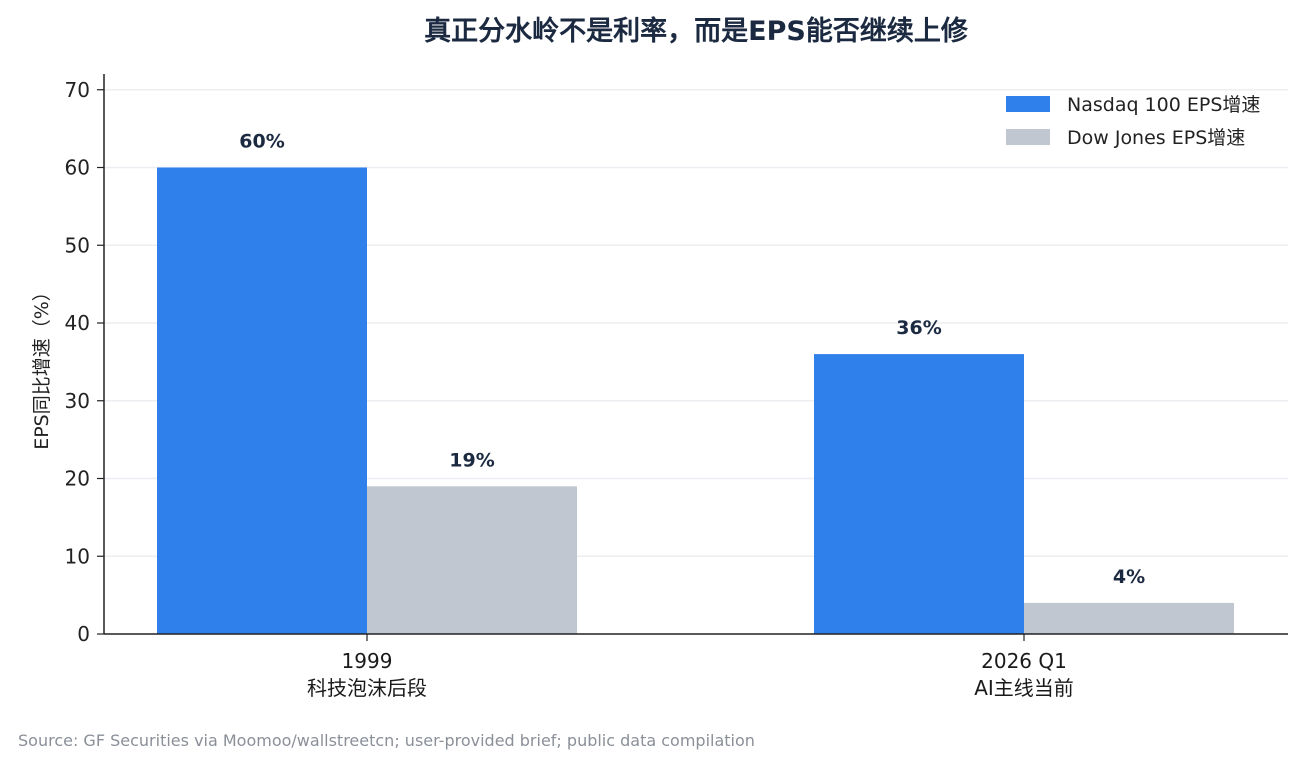 The height and width of the screenshot is (767, 1304). Describe the element at coordinates (77, 362) in the screenshot. I see `y-tick-labels: 0 10 20 30 40 50 60 70` at that location.